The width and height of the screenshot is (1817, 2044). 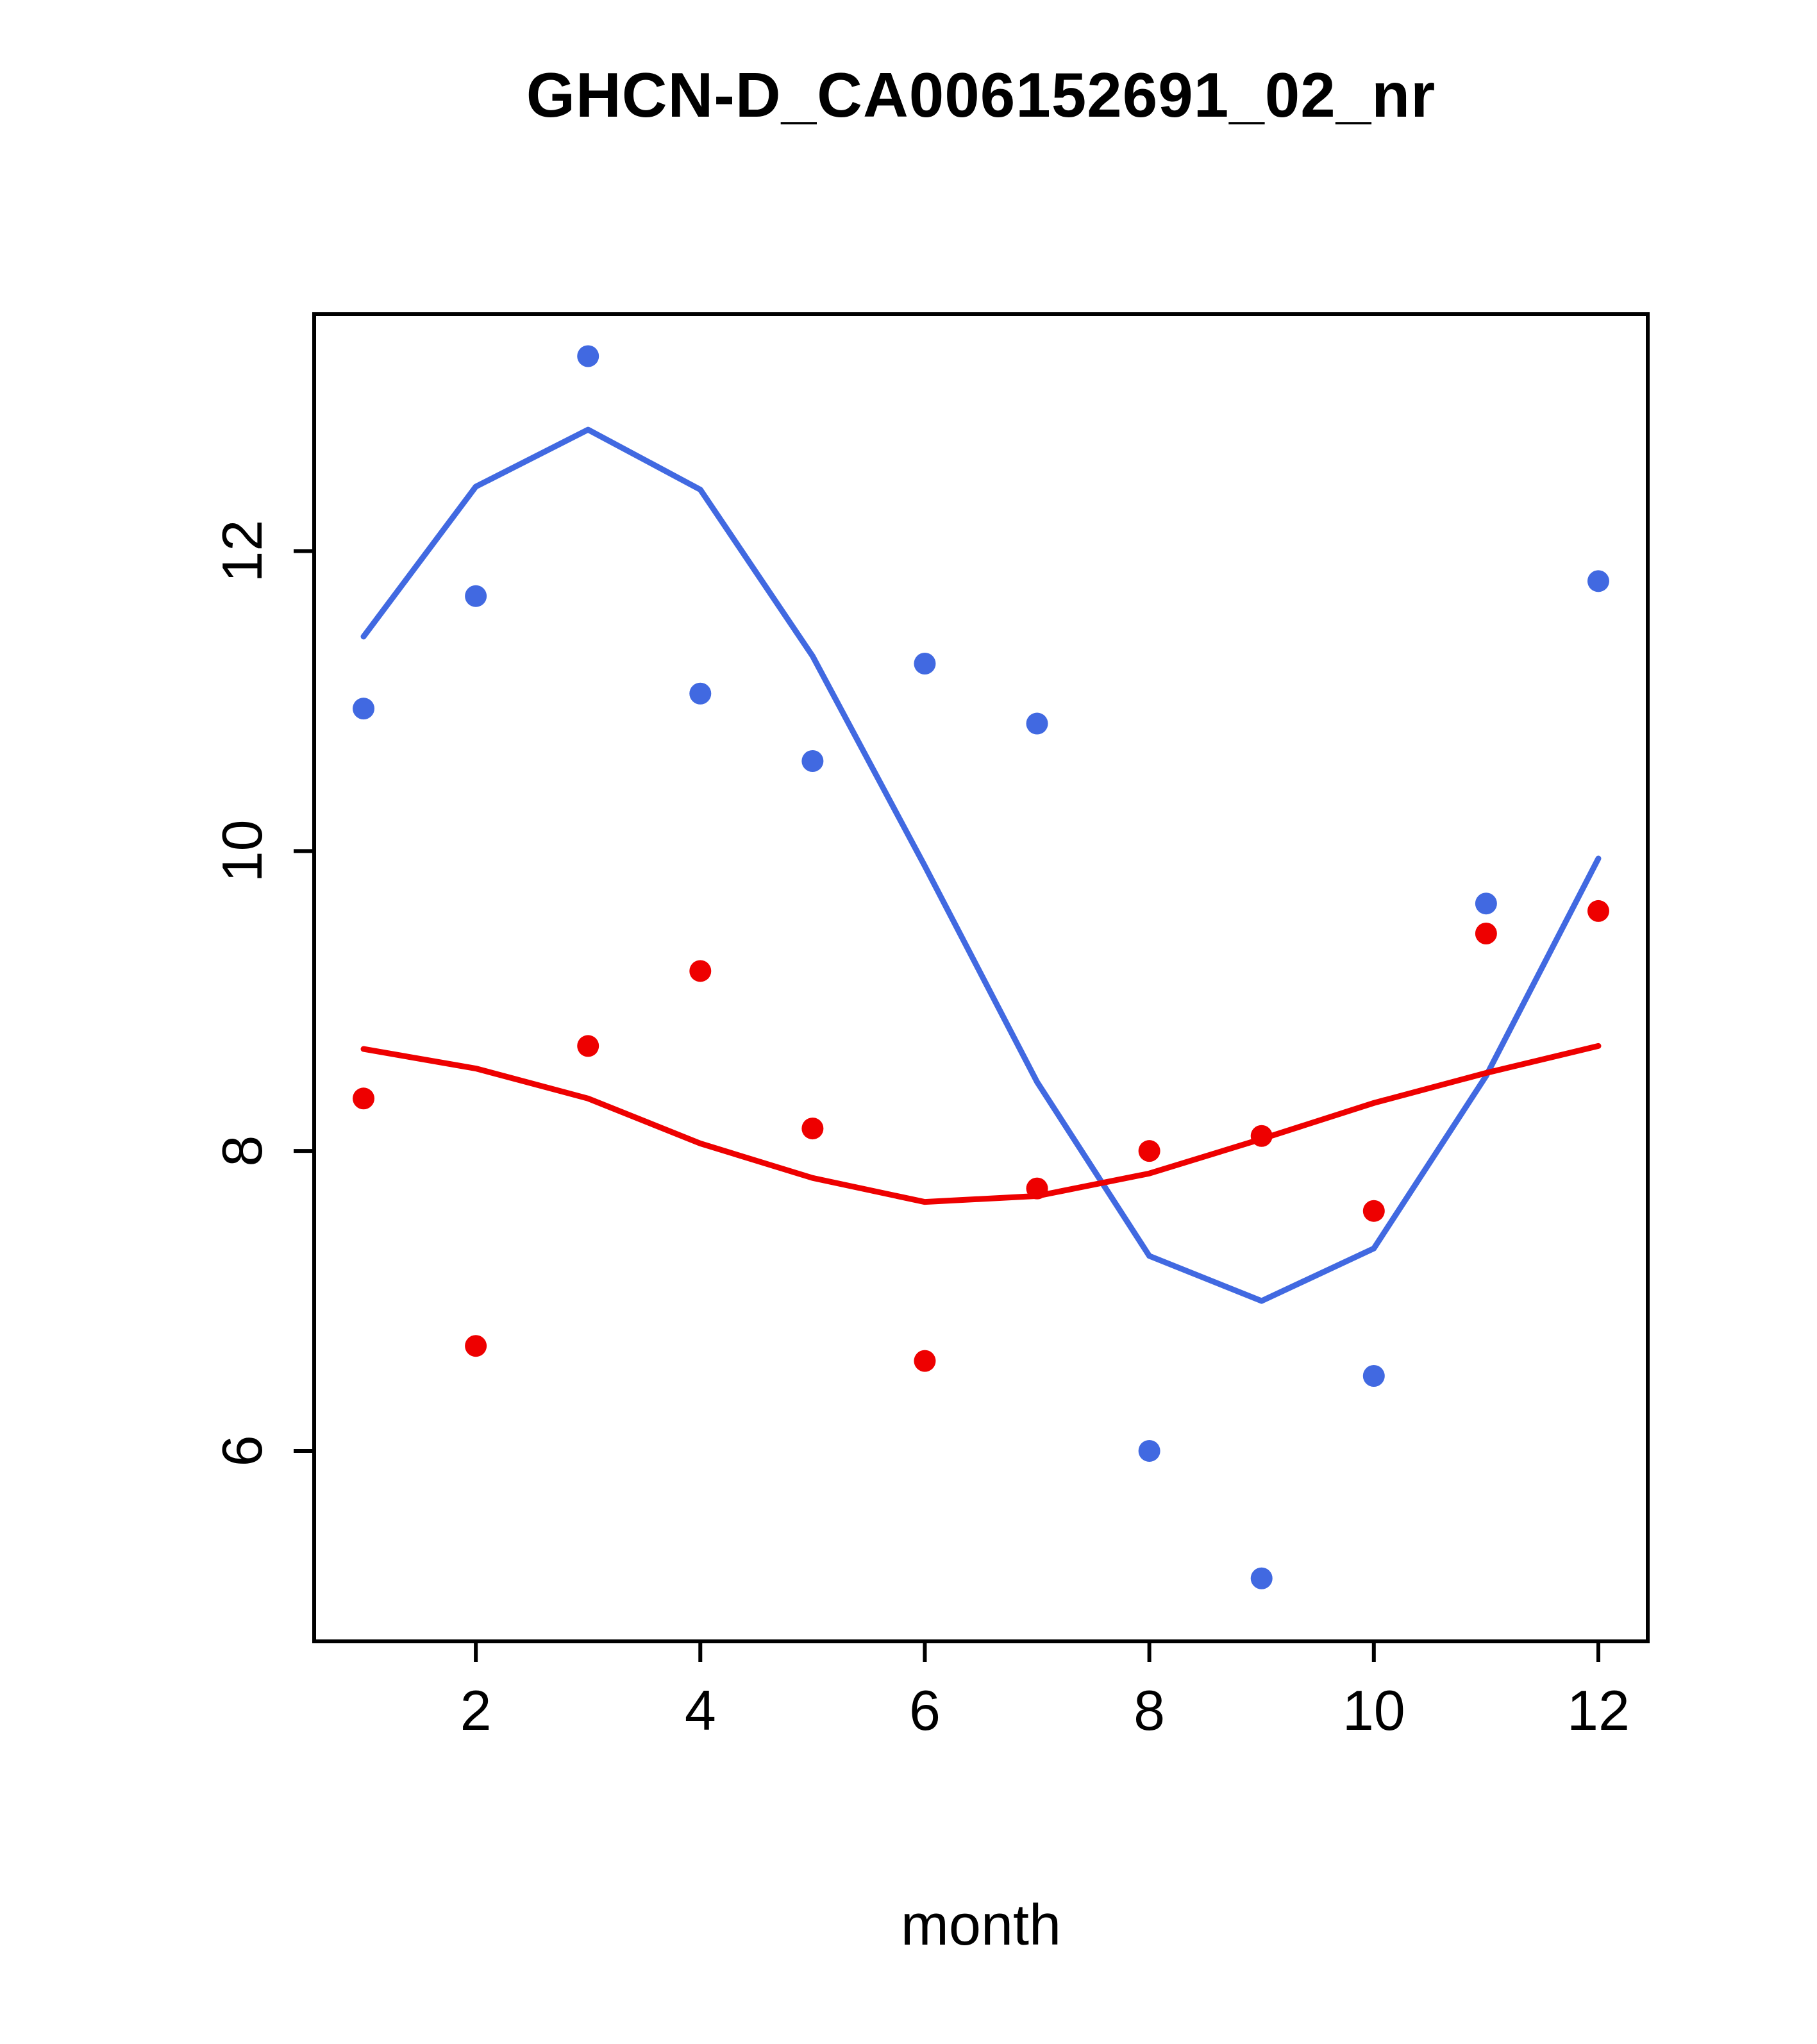 I want to click on x-tick-label: 12, so click(x=1598, y=1710).